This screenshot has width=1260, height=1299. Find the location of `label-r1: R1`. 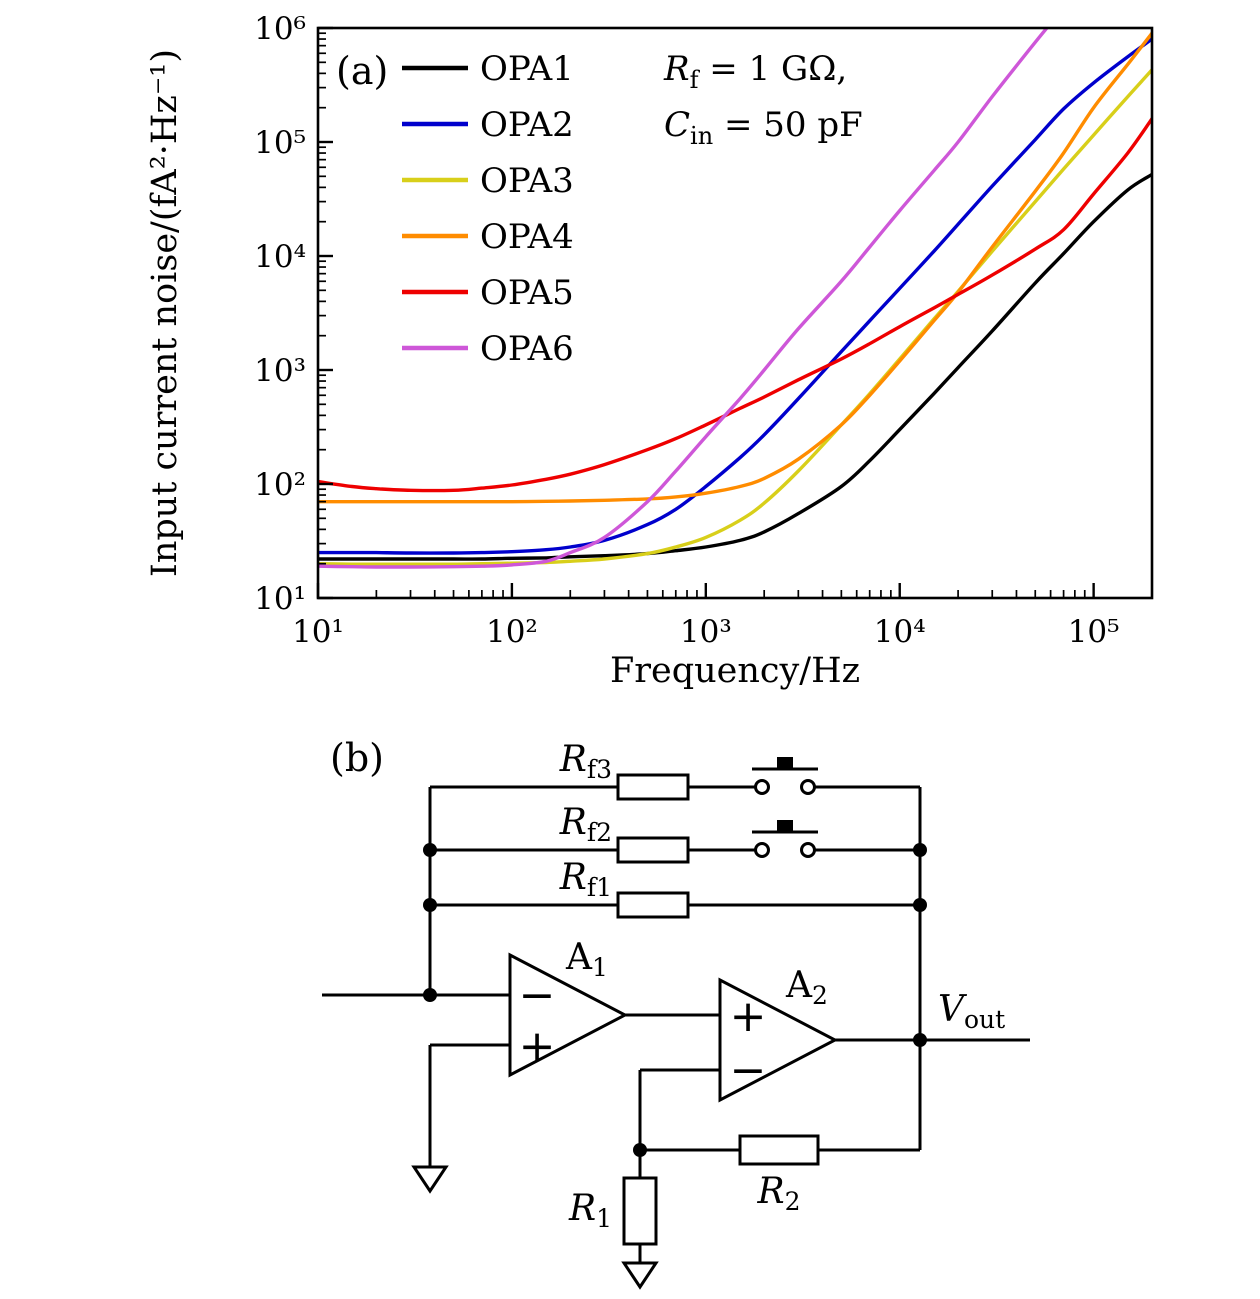

label-r1: R1 is located at coordinates (590, 1210).